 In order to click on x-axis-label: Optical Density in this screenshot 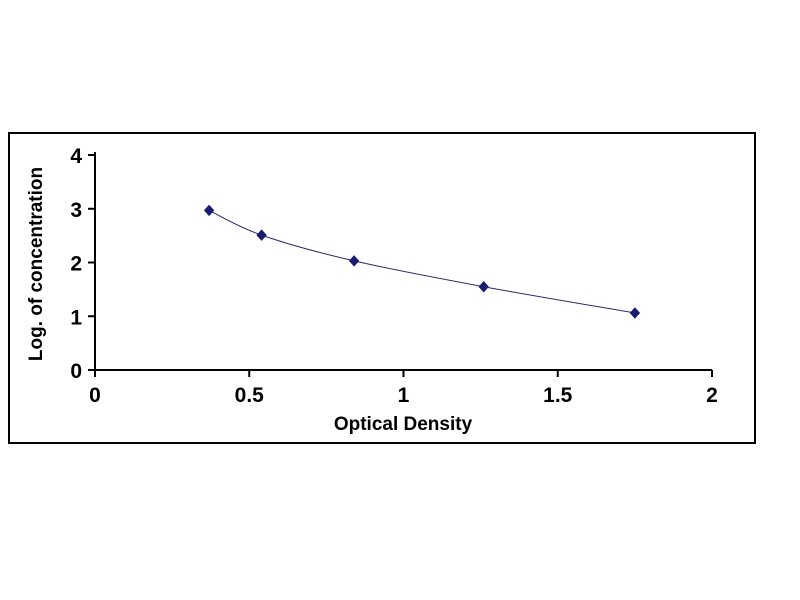, I will do `click(403, 424)`.